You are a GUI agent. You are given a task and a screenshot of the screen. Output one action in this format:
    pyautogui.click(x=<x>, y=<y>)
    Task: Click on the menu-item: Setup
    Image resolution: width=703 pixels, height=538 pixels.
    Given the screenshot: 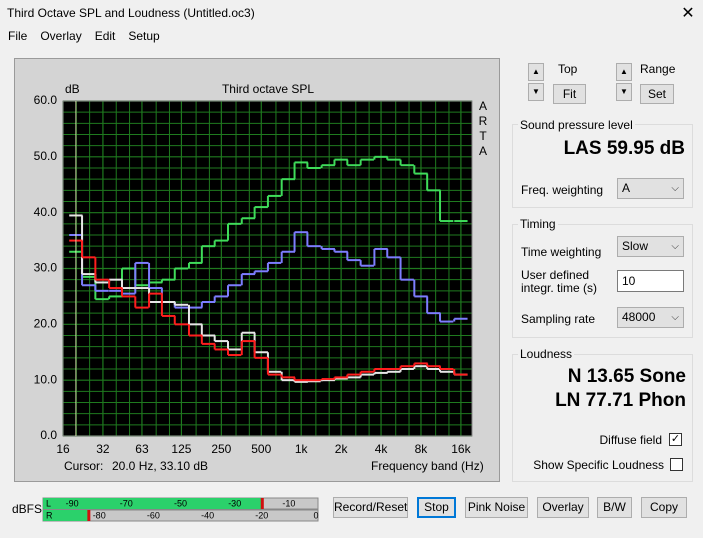 What is the action you would take?
    pyautogui.click(x=144, y=36)
    